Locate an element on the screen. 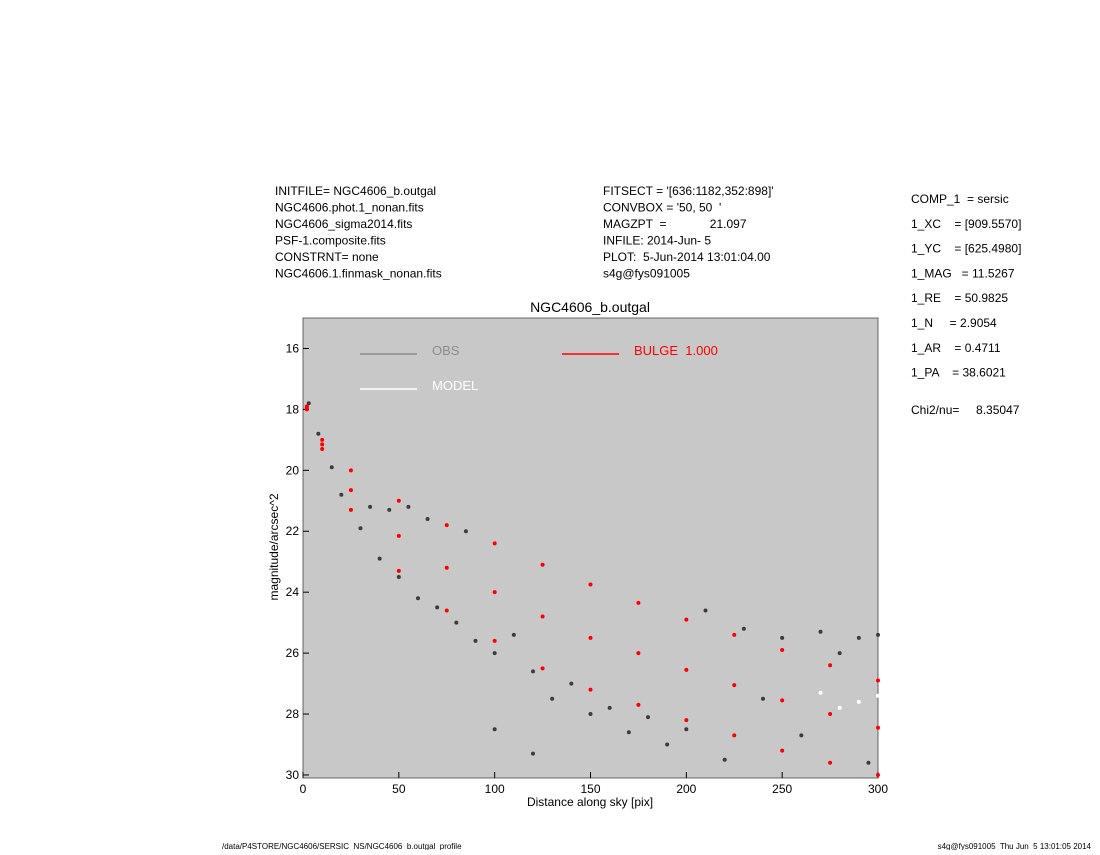 The image size is (1100, 855). component-param: 1_RE = 50.9825 is located at coordinates (959, 298).